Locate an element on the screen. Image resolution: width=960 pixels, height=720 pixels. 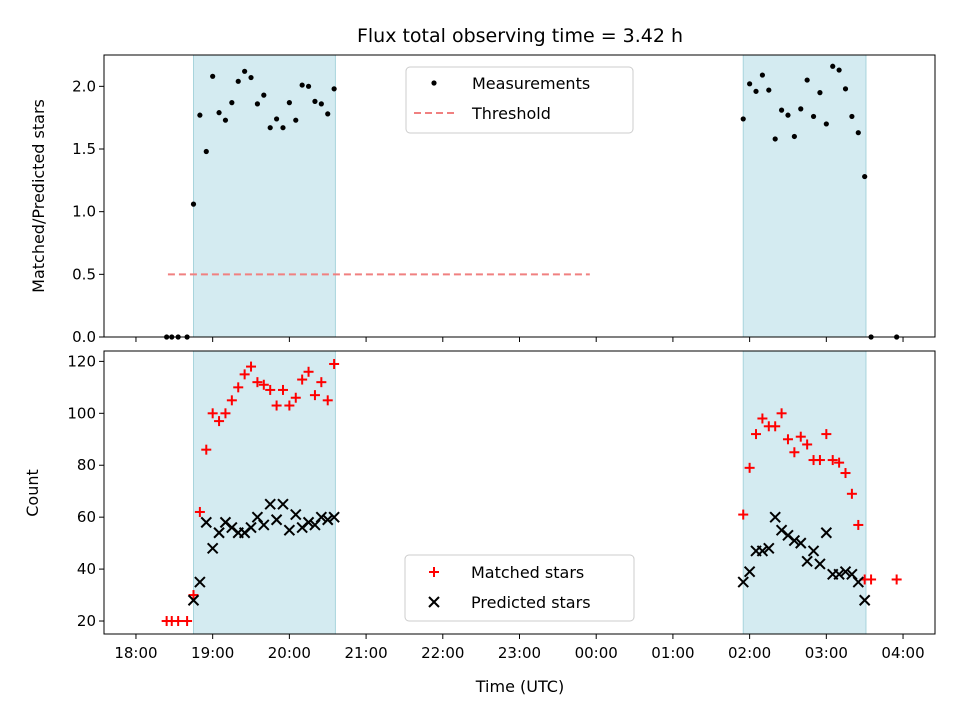
x-axis-label: Time (UTC) is located at coordinates (519, 686).